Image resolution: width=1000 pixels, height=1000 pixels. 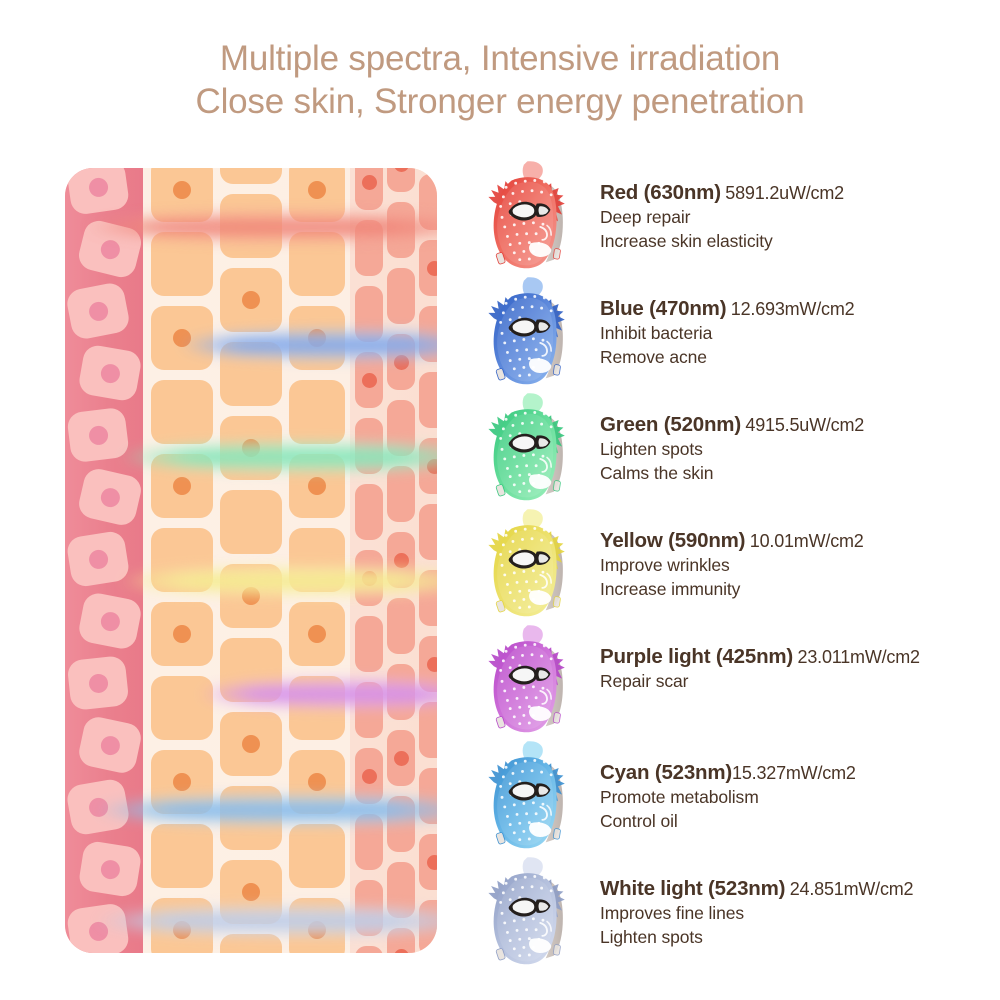 What do you see at coordinates (670, 589) in the screenshot?
I see `benefit-text: Increase immunity` at bounding box center [670, 589].